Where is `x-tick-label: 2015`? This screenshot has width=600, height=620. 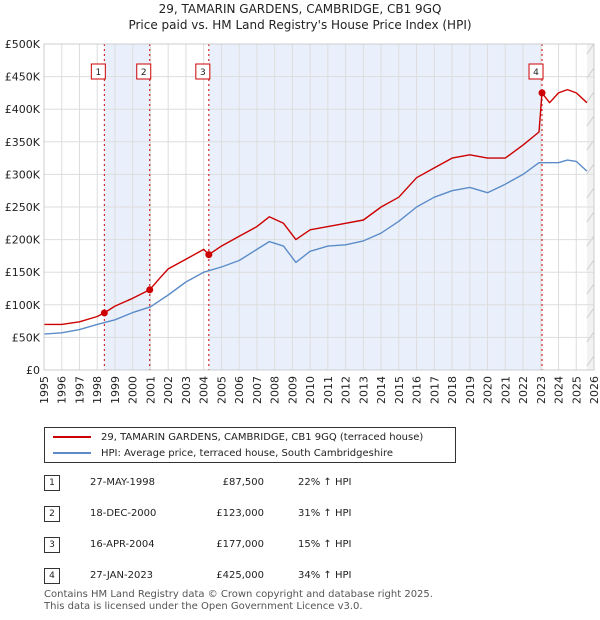
x-tick-label: 2015 is located at coordinates (399, 390).